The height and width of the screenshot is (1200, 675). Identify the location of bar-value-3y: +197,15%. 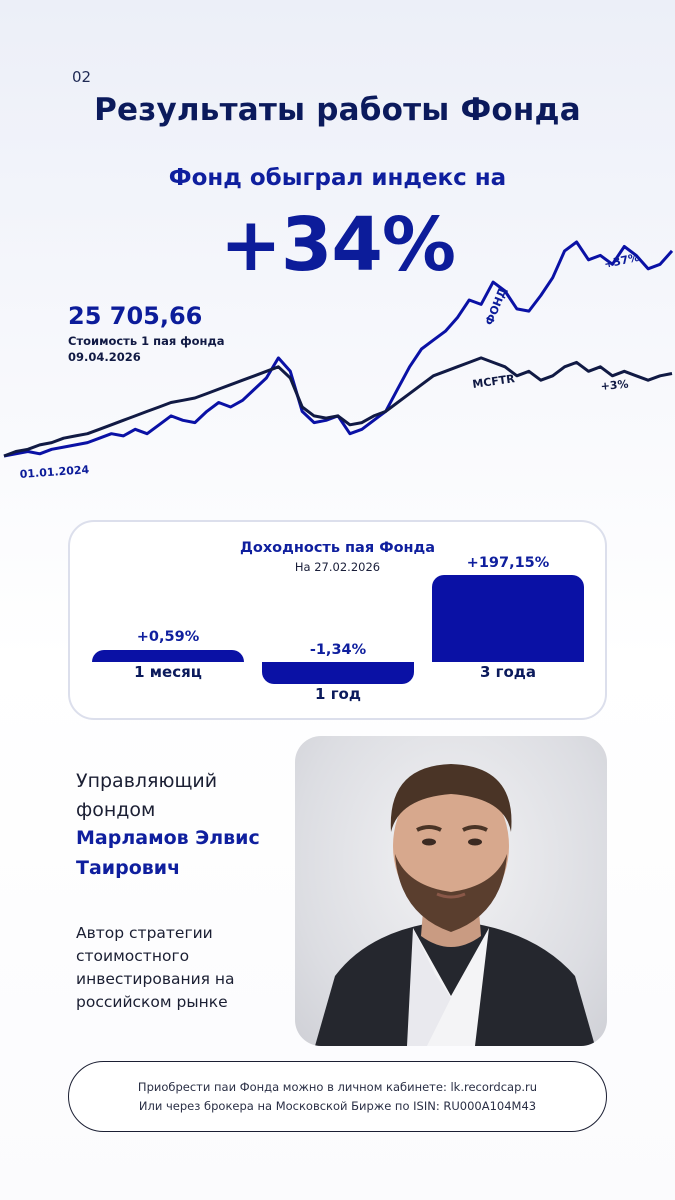
(508, 563).